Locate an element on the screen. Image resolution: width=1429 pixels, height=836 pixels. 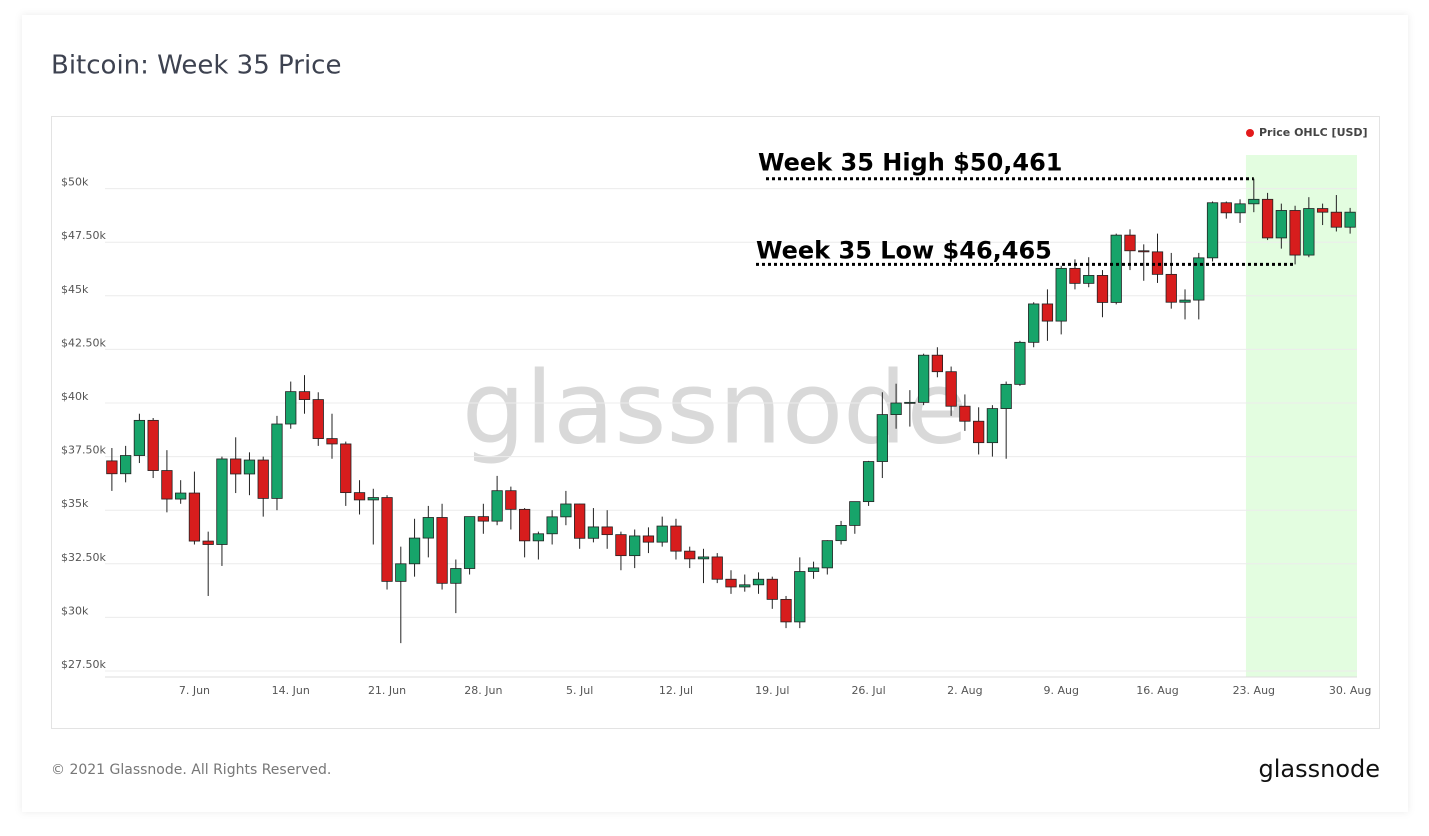
x-tick-label: 5. Jul is located at coordinates (579, 690).